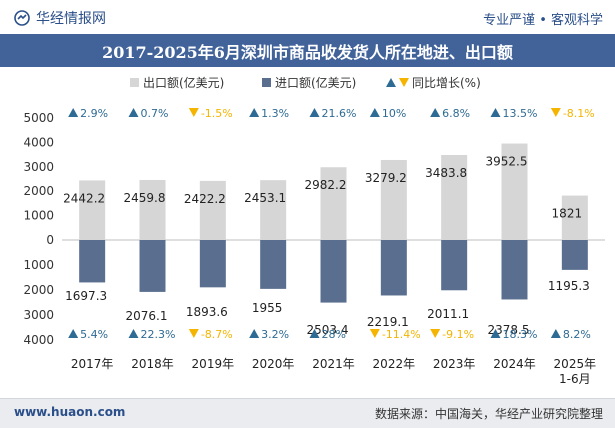 The image size is (615, 428). Describe the element at coordinates (394, 113) in the screenshot. I see `export-growth-label: 10%` at that location.